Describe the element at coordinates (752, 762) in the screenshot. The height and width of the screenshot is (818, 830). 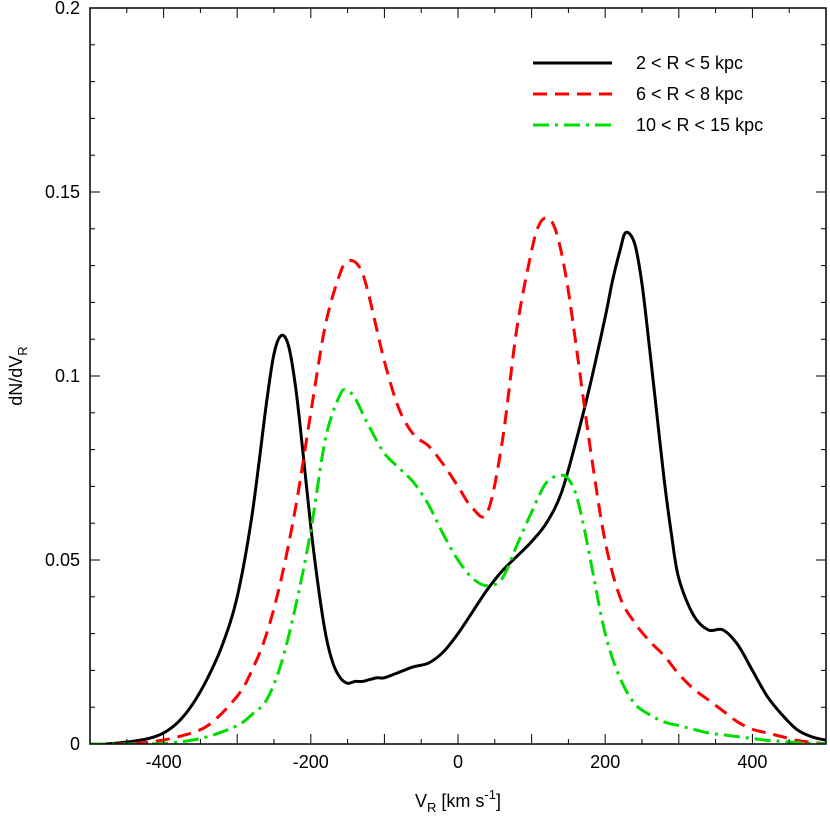
I see `x-tick-label: 400` at that location.